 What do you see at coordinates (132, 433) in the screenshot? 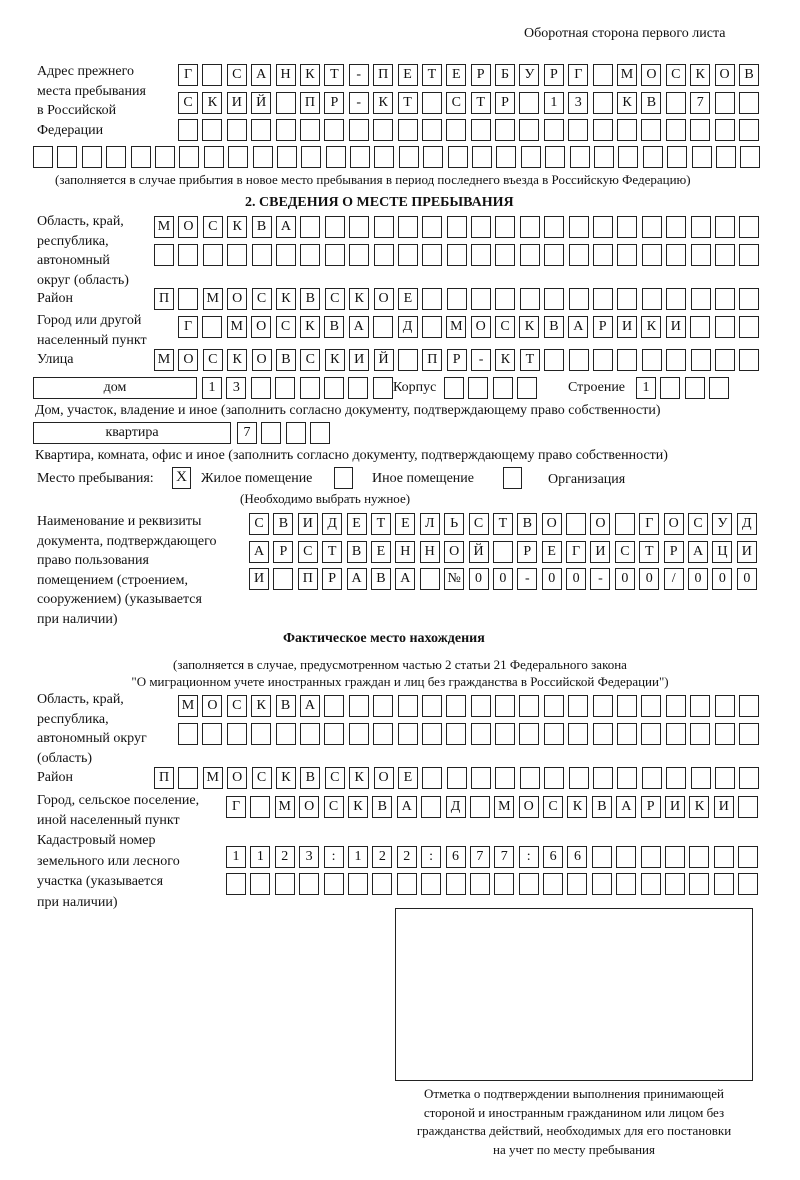
I see `apartment-type-field: квартира` at bounding box center [132, 433].